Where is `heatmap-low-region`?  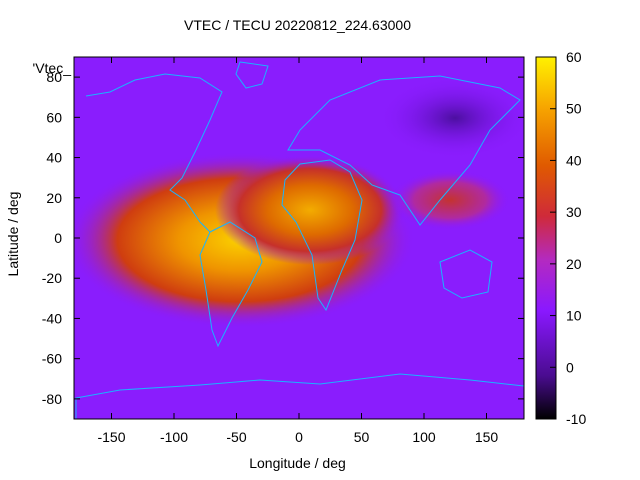
heatmap-low-region is located at coordinates (452, 118).